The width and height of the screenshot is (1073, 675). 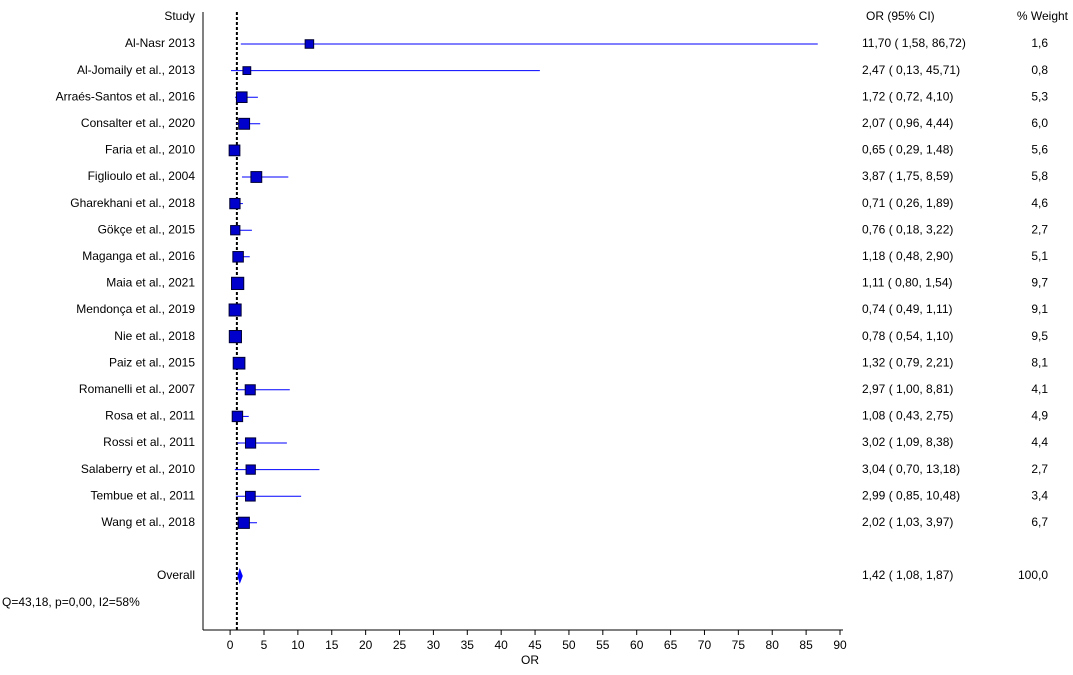 What do you see at coordinates (911, 495) in the screenshot?
I see `ci-label: 2,99 ( 0,85, 10,48)` at bounding box center [911, 495].